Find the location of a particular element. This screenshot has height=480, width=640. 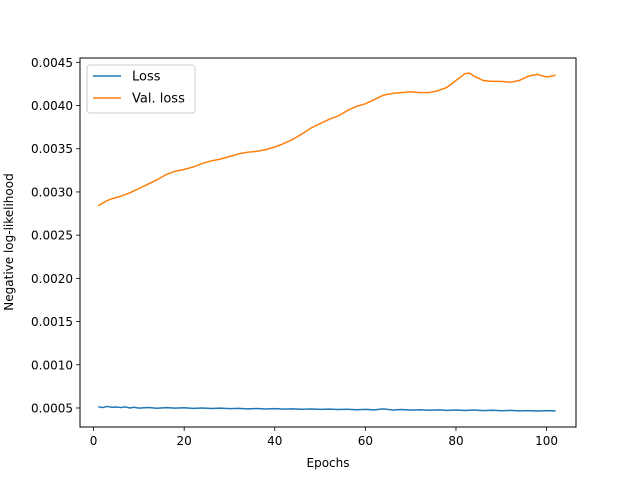

y-tick-label: 0.0045 is located at coordinates (52, 63).